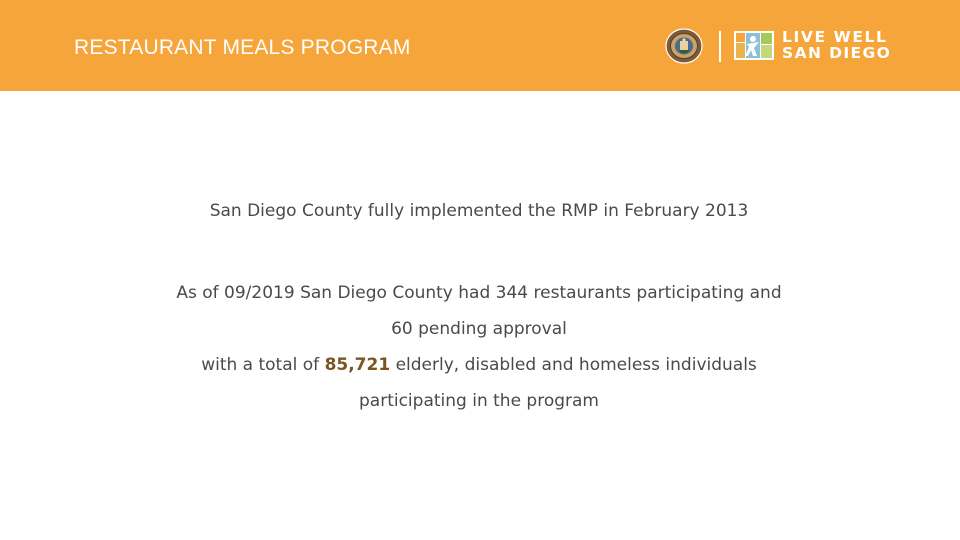  I want to click on live-well-wordmark: LIVE WELL SAN DIEGO, so click(837, 45).